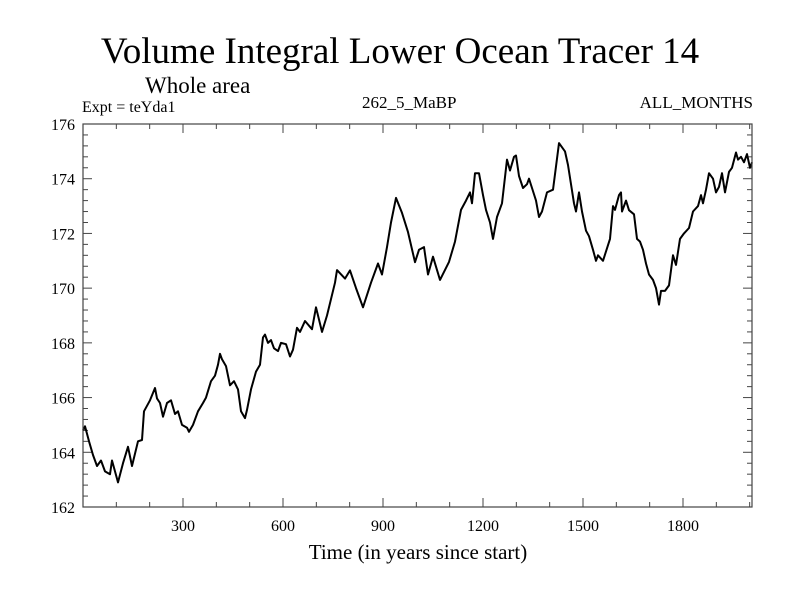  I want to click on months-label: ALL_MONTHS, so click(696, 102).